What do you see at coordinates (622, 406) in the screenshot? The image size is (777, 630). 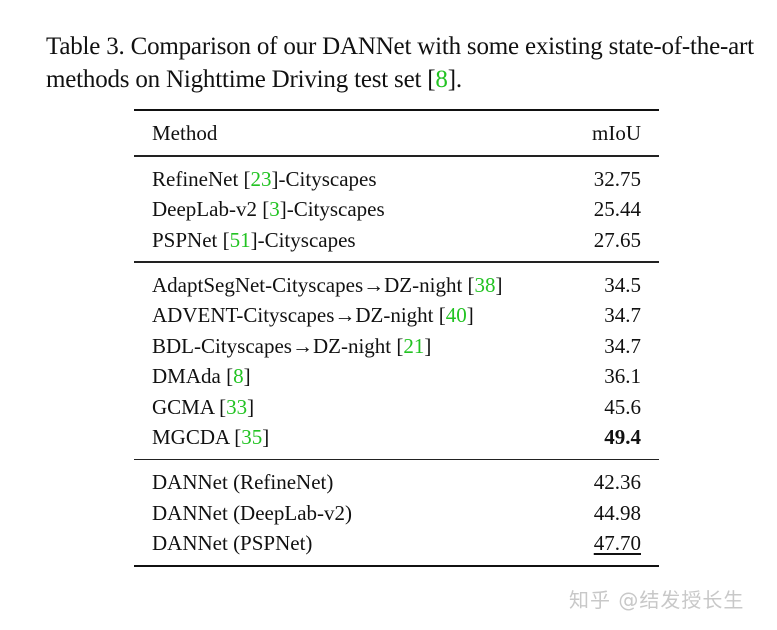 I see `miou-cell: 45.6` at bounding box center [622, 406].